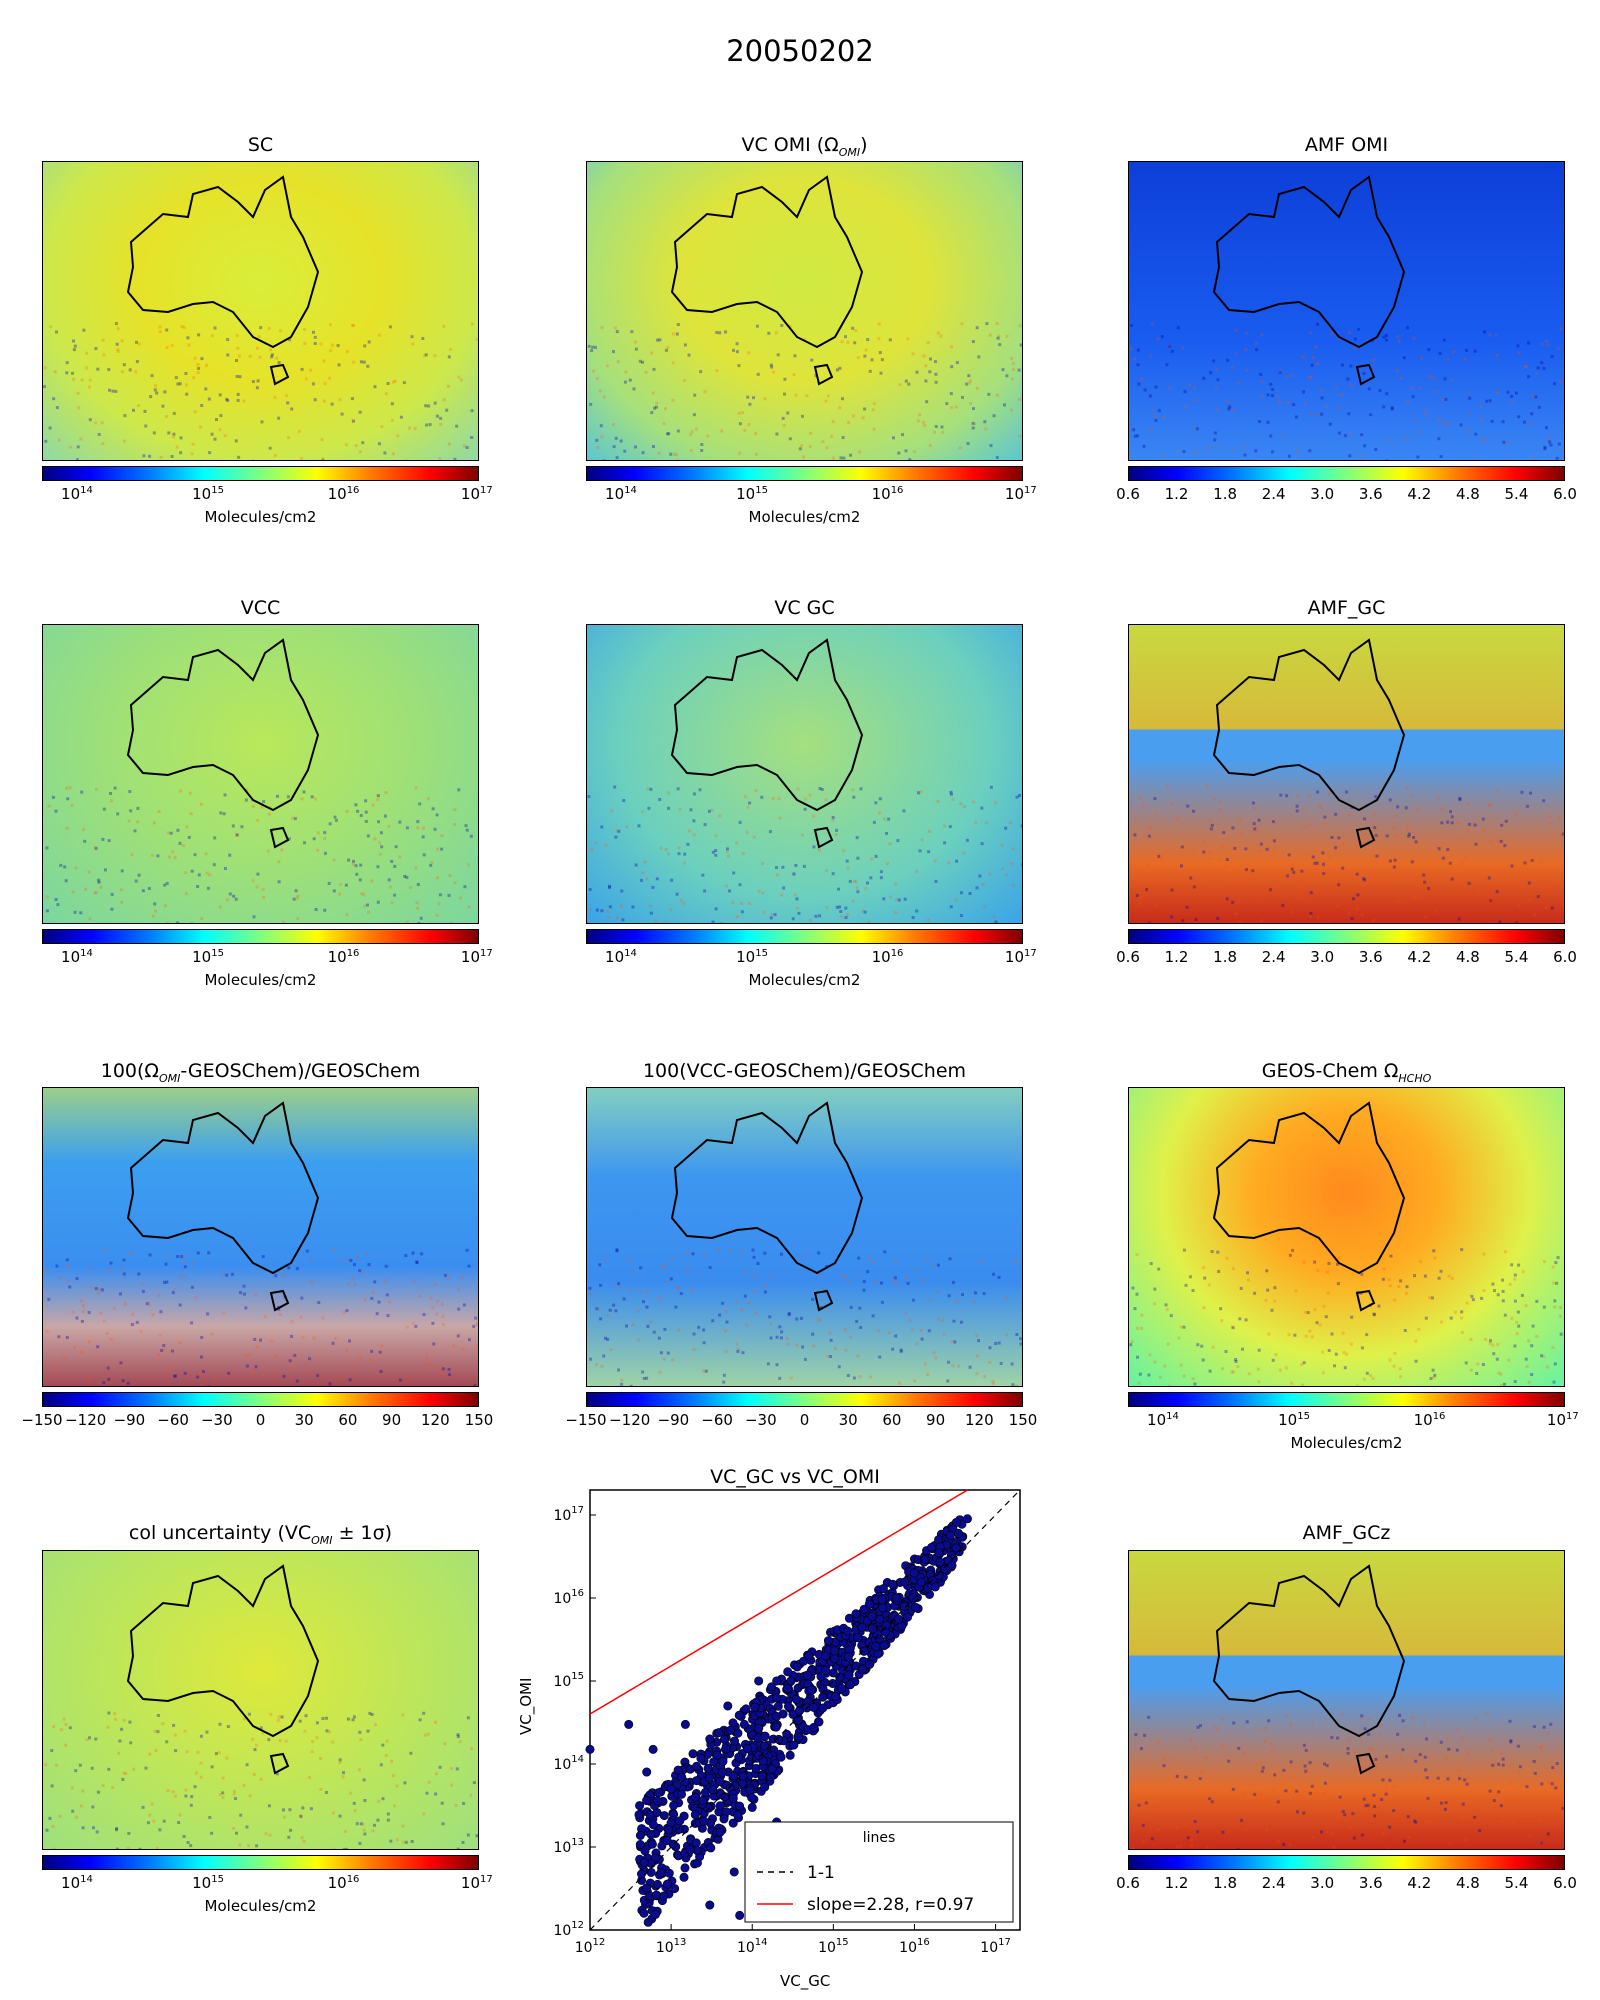  Describe the element at coordinates (1023, 1420) in the screenshot. I see `colorbar-tick: 150` at that location.